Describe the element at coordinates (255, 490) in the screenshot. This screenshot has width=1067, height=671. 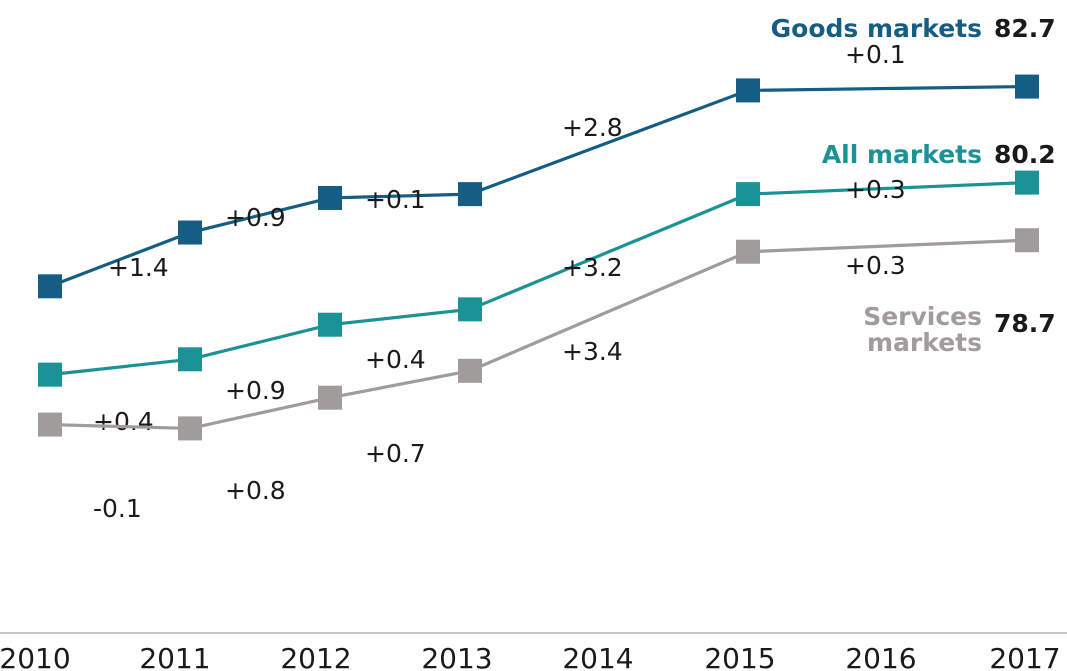
I see `change-label: +0.8` at that location.